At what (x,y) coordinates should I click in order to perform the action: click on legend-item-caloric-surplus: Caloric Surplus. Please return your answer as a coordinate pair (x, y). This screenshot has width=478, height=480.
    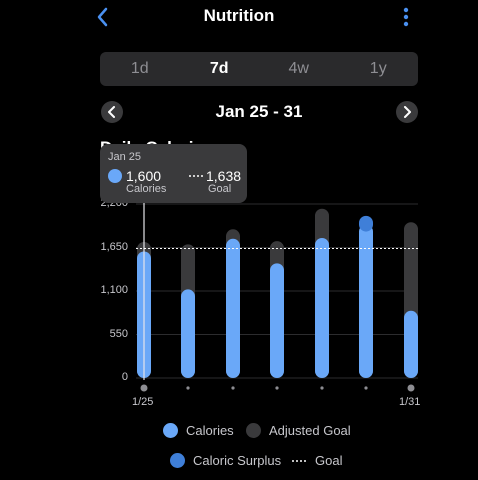
    Looking at the image, I should click on (225, 460).